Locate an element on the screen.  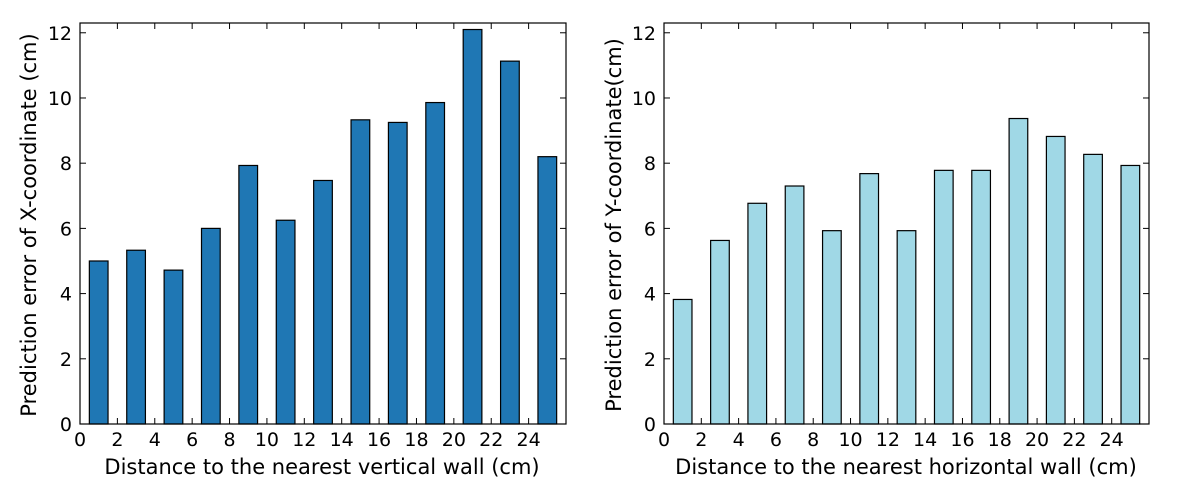
right-x-tick-label: 18 is located at coordinates (1000, 440).